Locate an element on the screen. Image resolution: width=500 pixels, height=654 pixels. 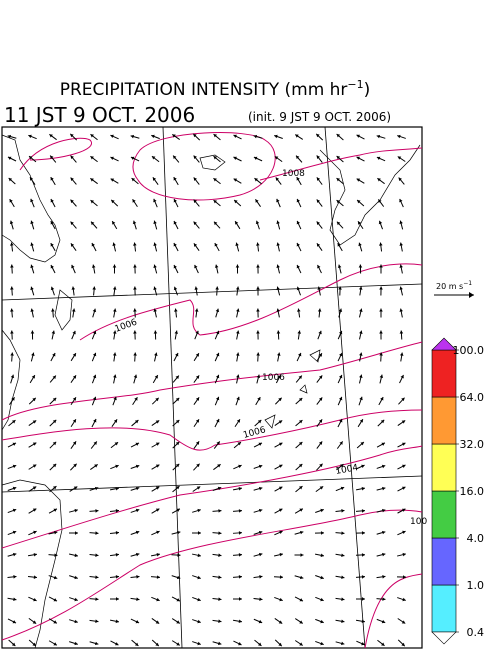
reference-vector-label: 20 m s−1 is located at coordinates (454, 285).